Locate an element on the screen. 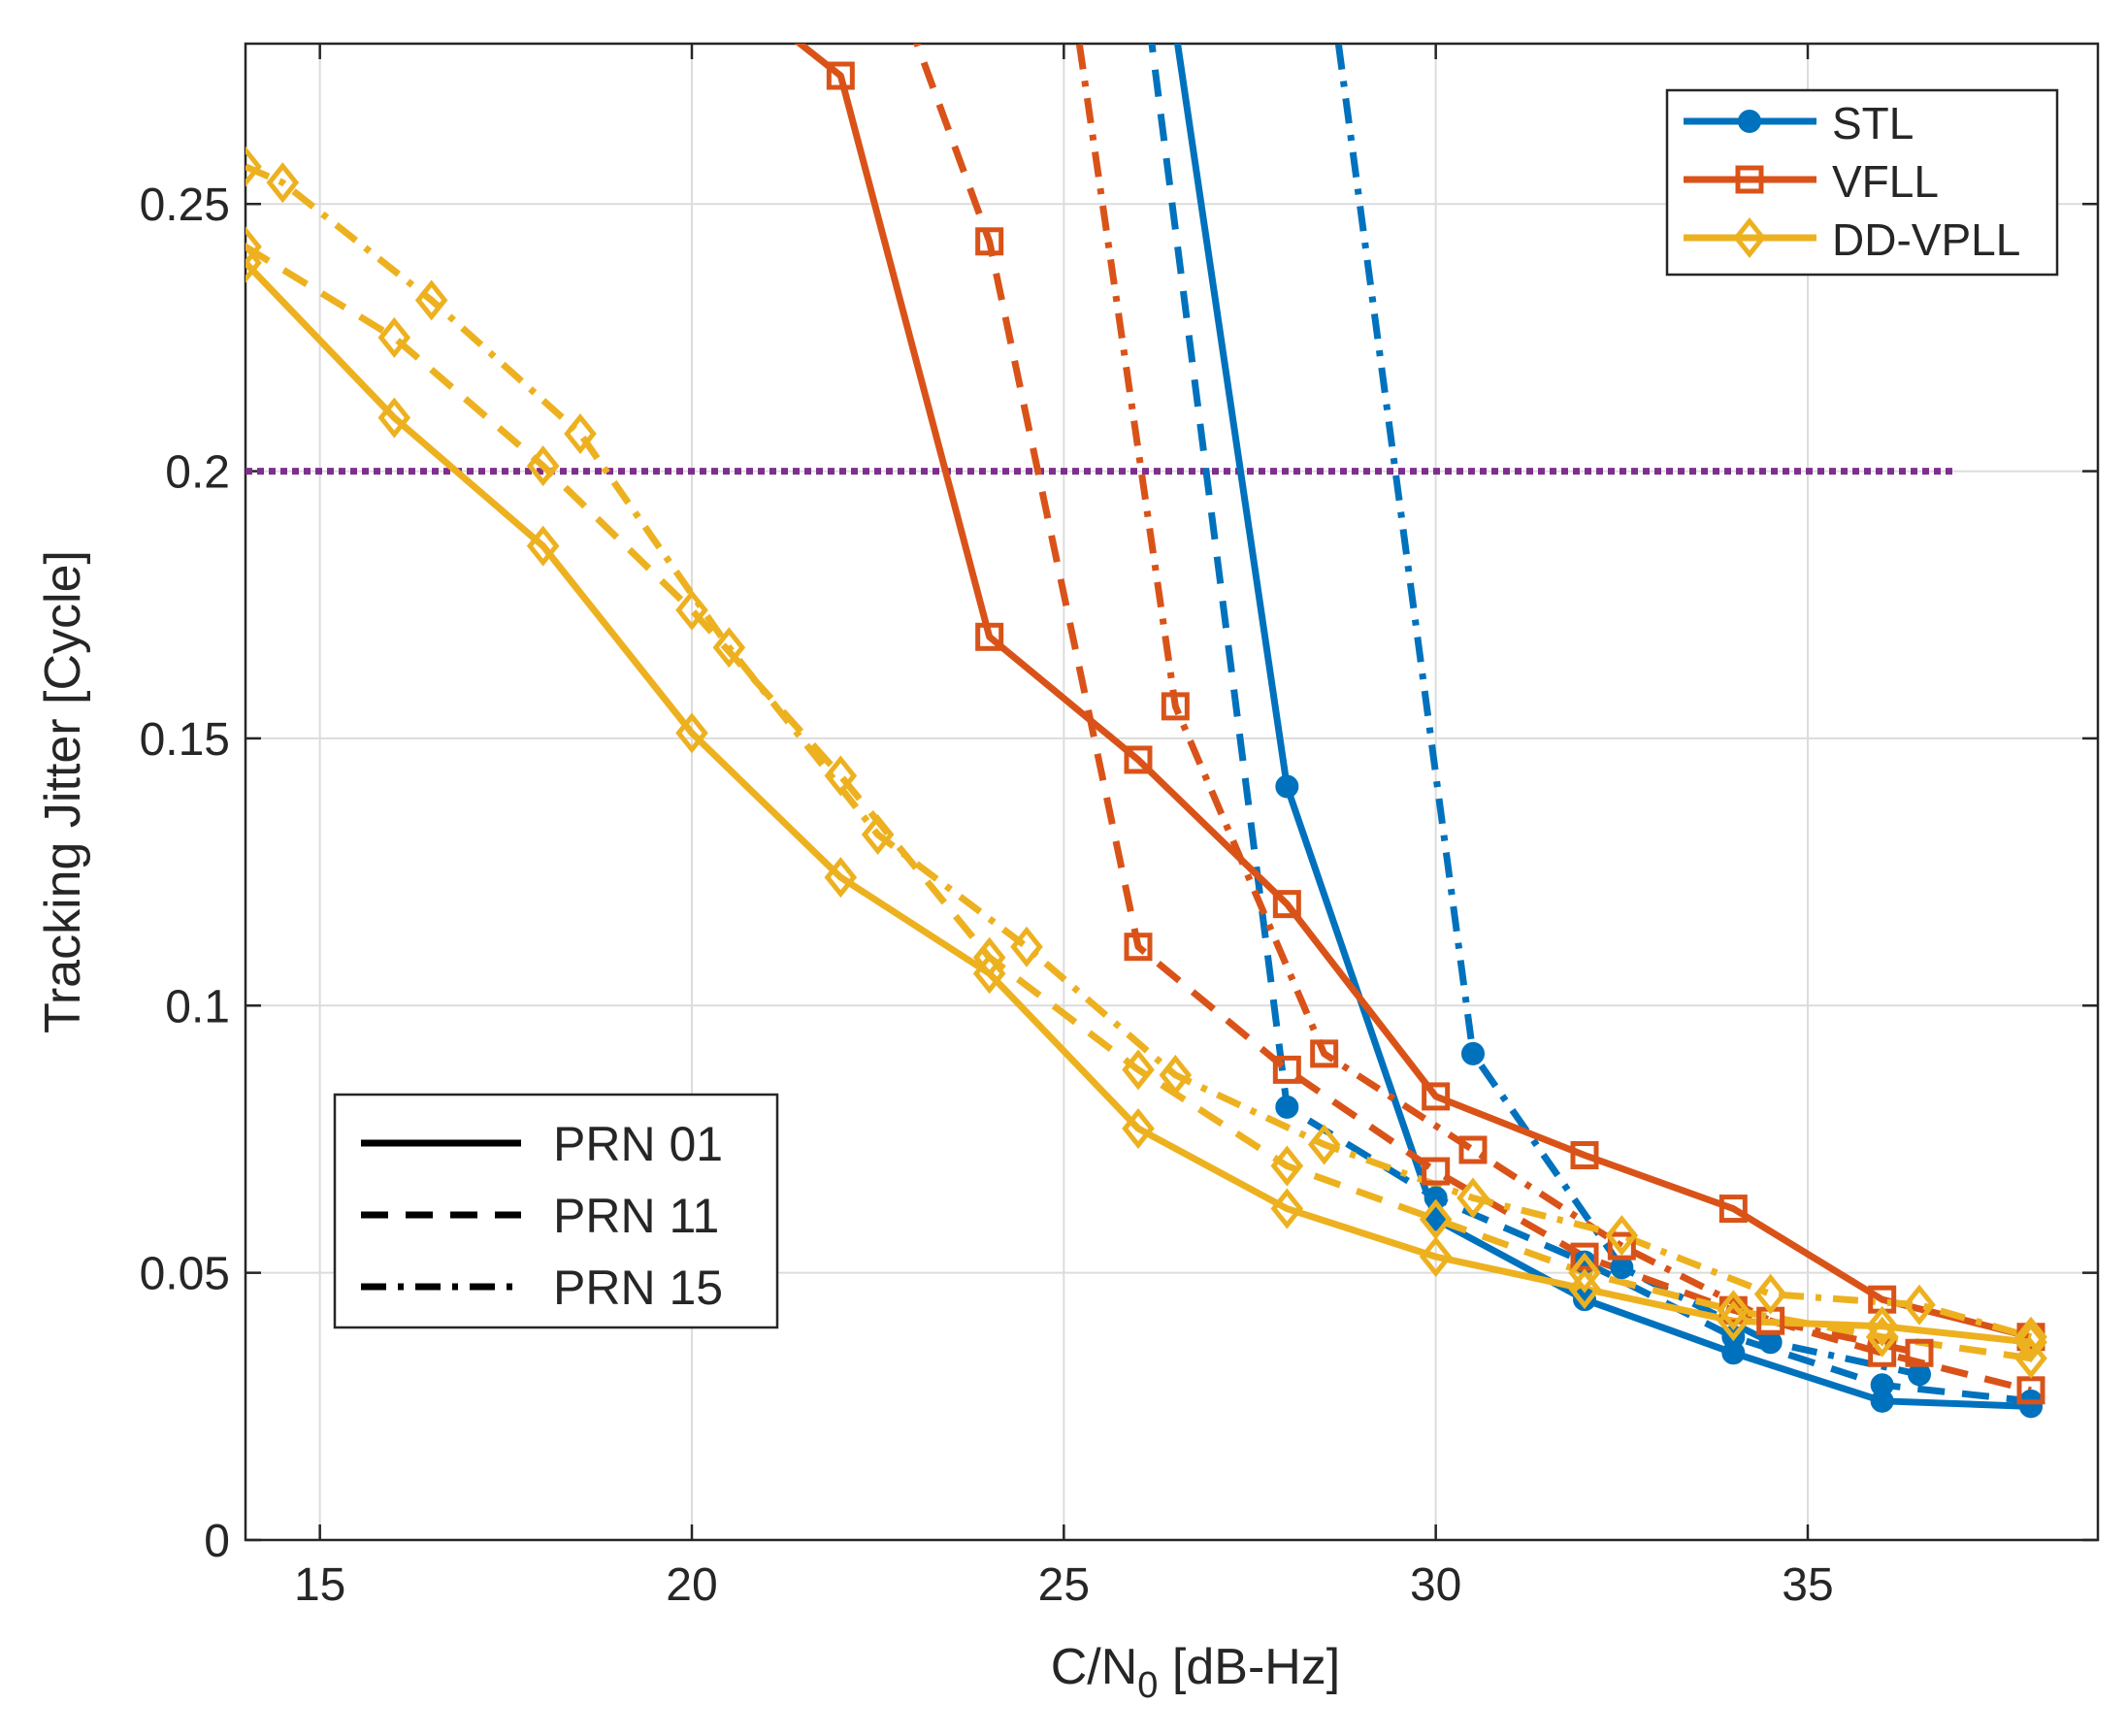 This screenshot has height=1736, width=2127. y-tick-label: 0.25 is located at coordinates (185, 205).